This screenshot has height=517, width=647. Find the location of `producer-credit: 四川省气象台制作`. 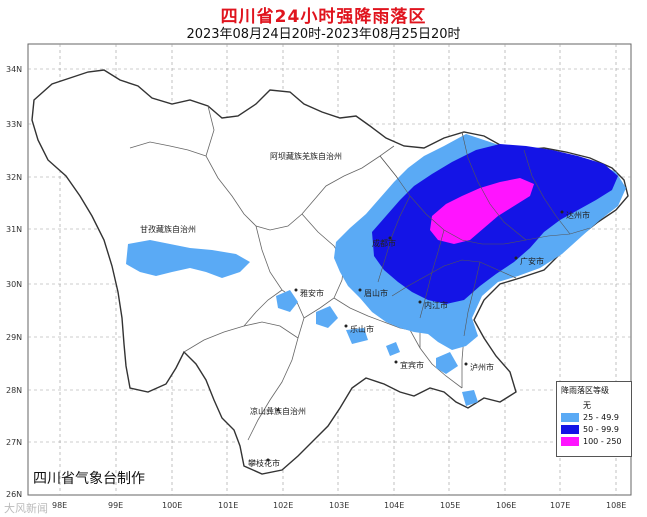

producer-credit: 四川省气象台制作 is located at coordinates (89, 479).